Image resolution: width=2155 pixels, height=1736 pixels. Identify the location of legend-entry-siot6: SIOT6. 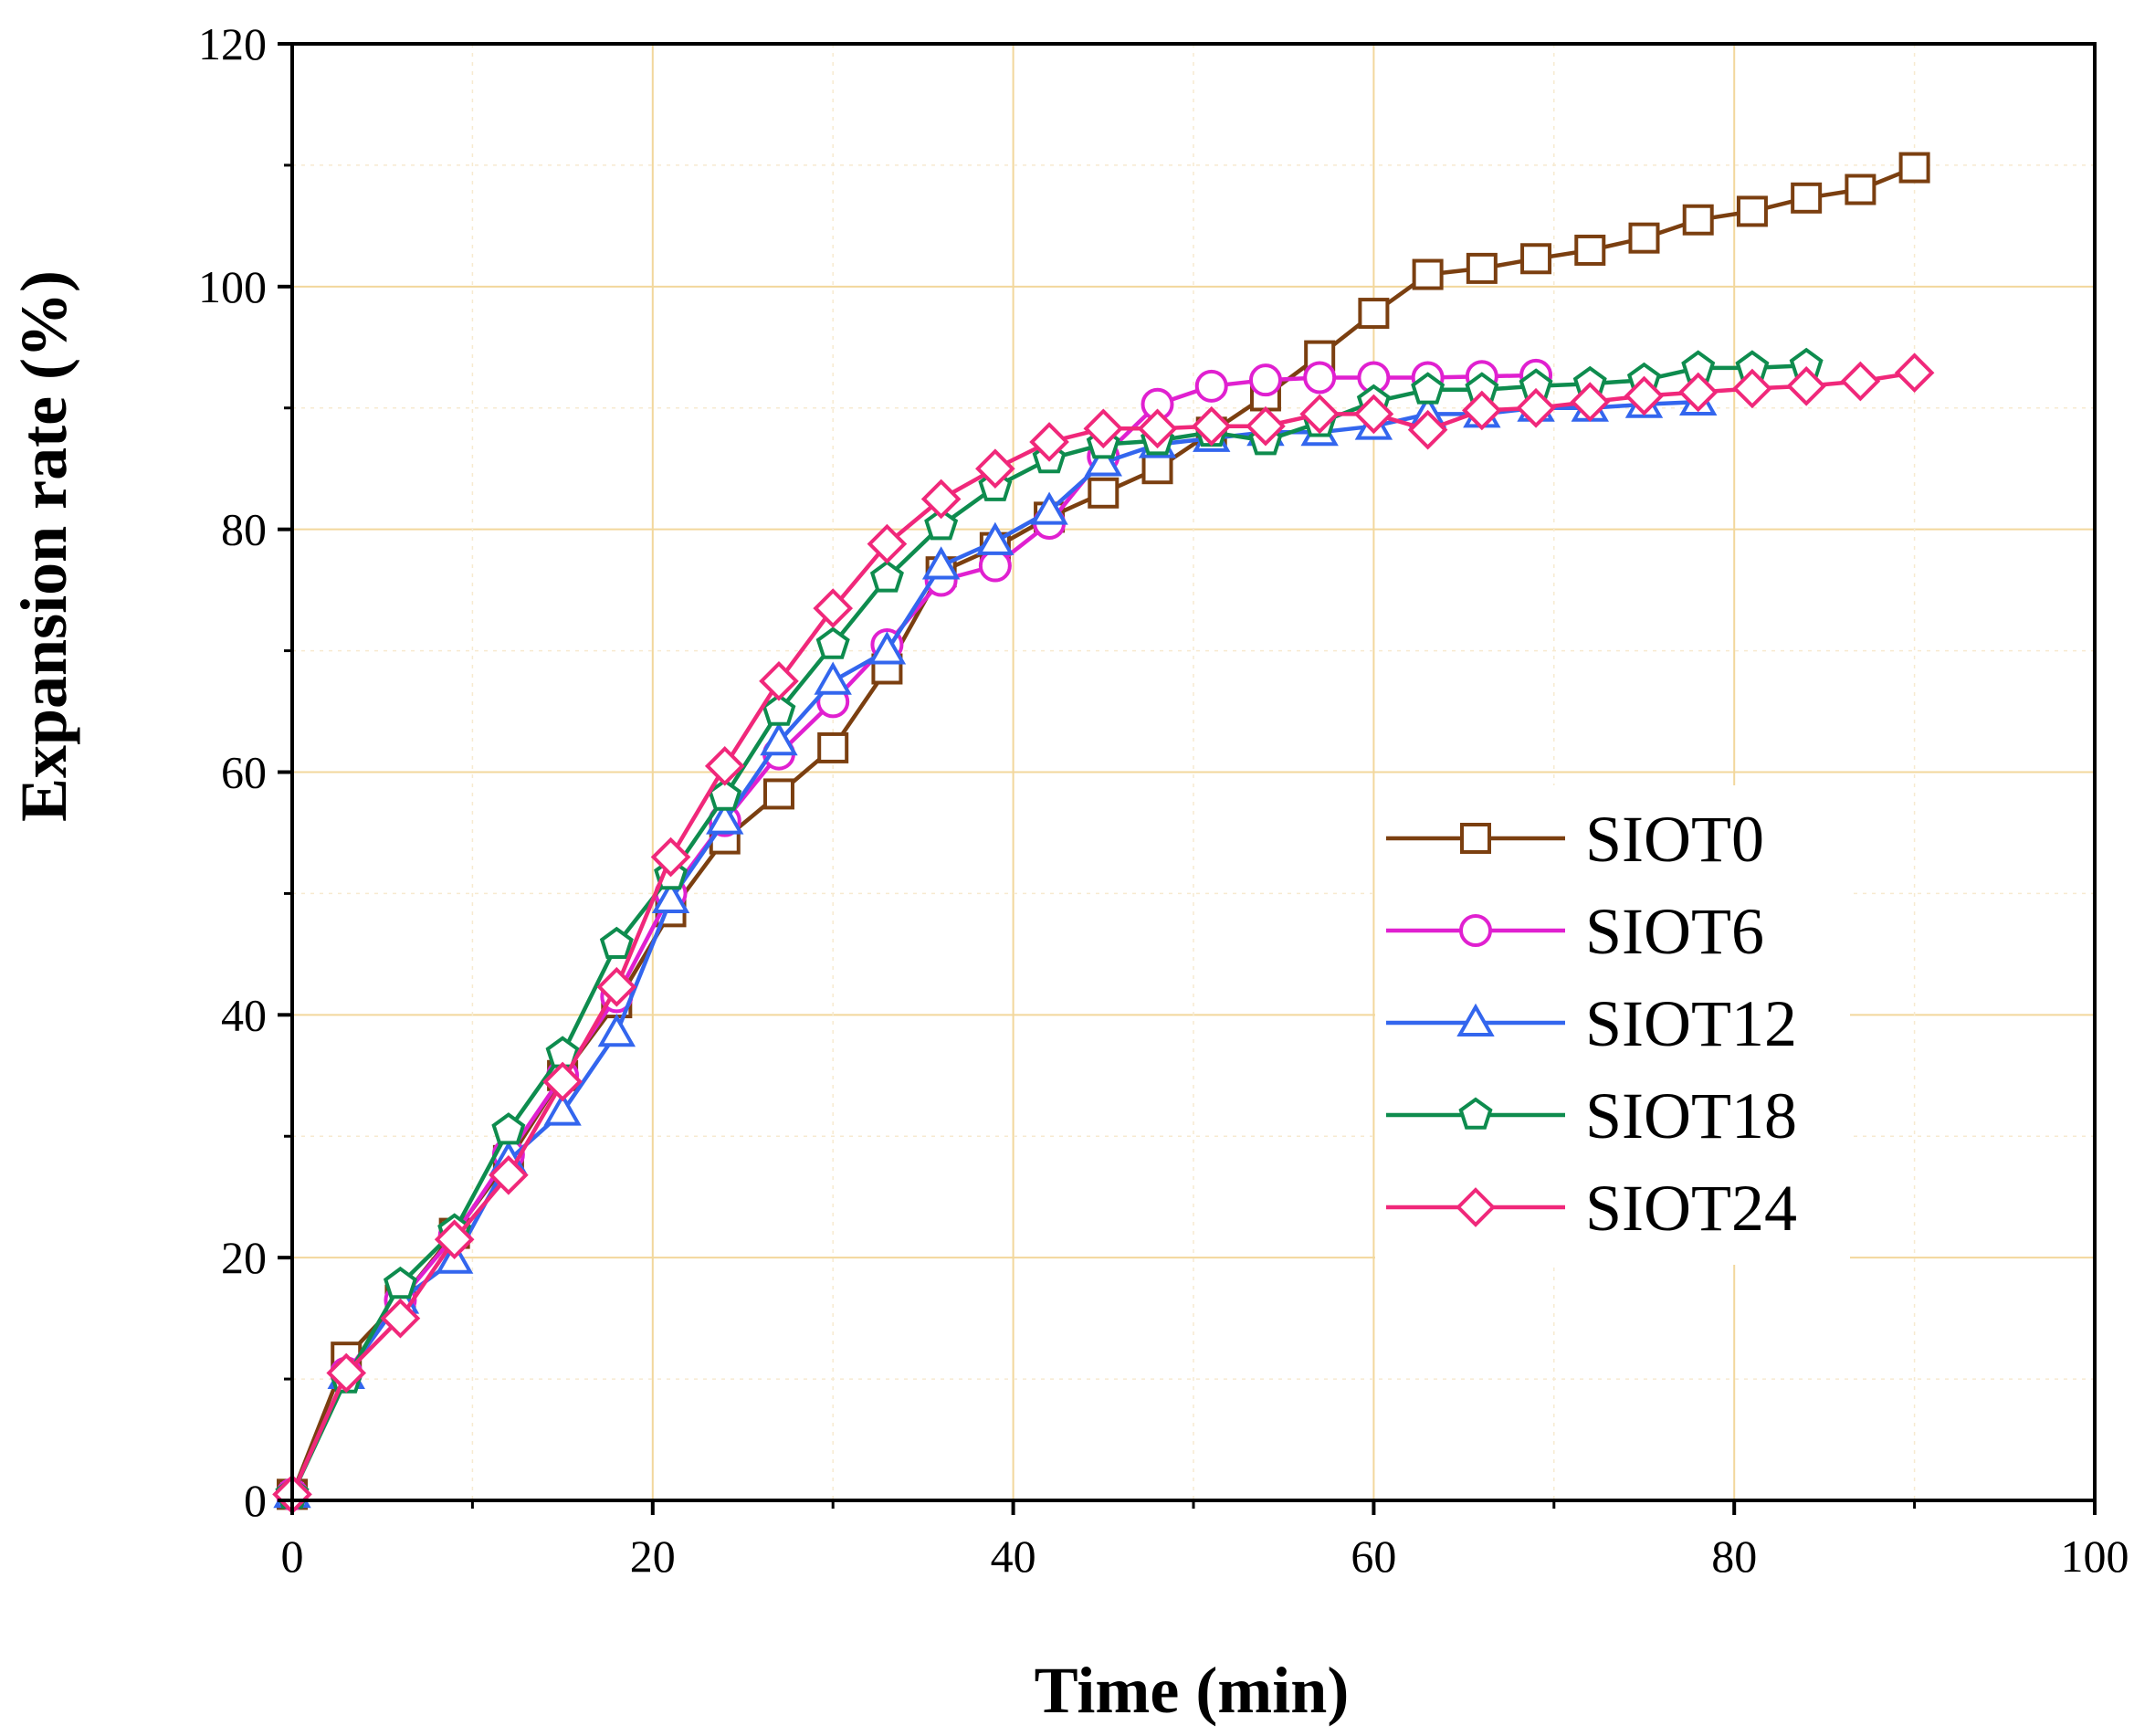
(1575, 931).